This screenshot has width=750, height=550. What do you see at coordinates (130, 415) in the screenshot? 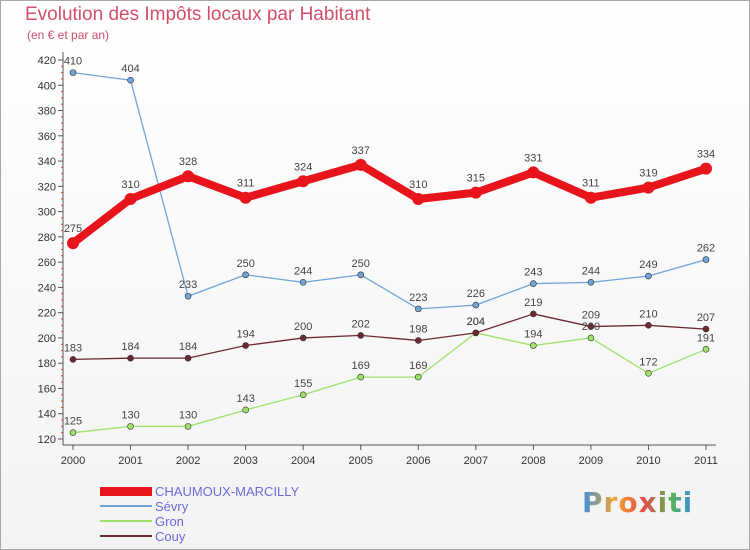
I see `data-label: 130` at bounding box center [130, 415].